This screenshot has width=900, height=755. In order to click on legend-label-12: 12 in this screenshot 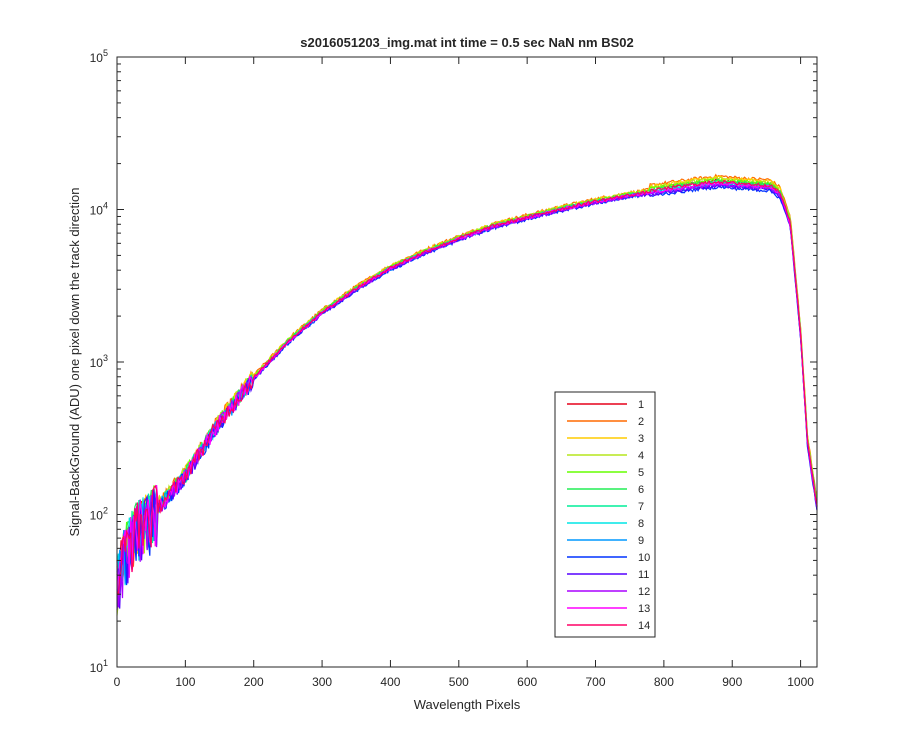, I will do `click(644, 592)`.